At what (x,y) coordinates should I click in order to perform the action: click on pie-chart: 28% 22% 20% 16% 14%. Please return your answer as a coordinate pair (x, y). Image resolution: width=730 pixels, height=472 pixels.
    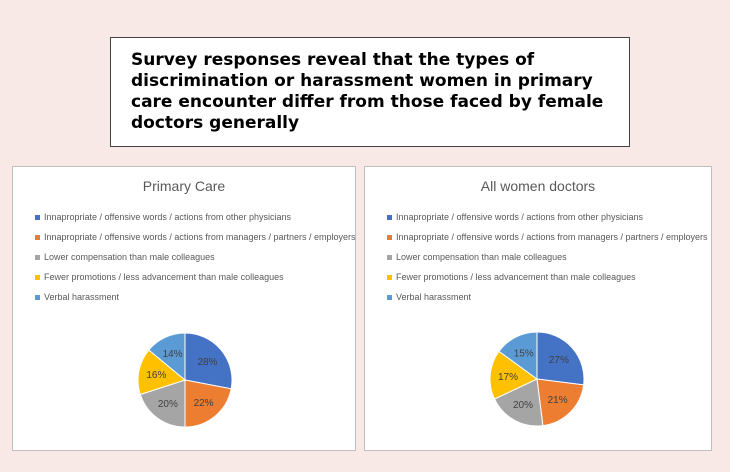
    Looking at the image, I should click on (185, 380).